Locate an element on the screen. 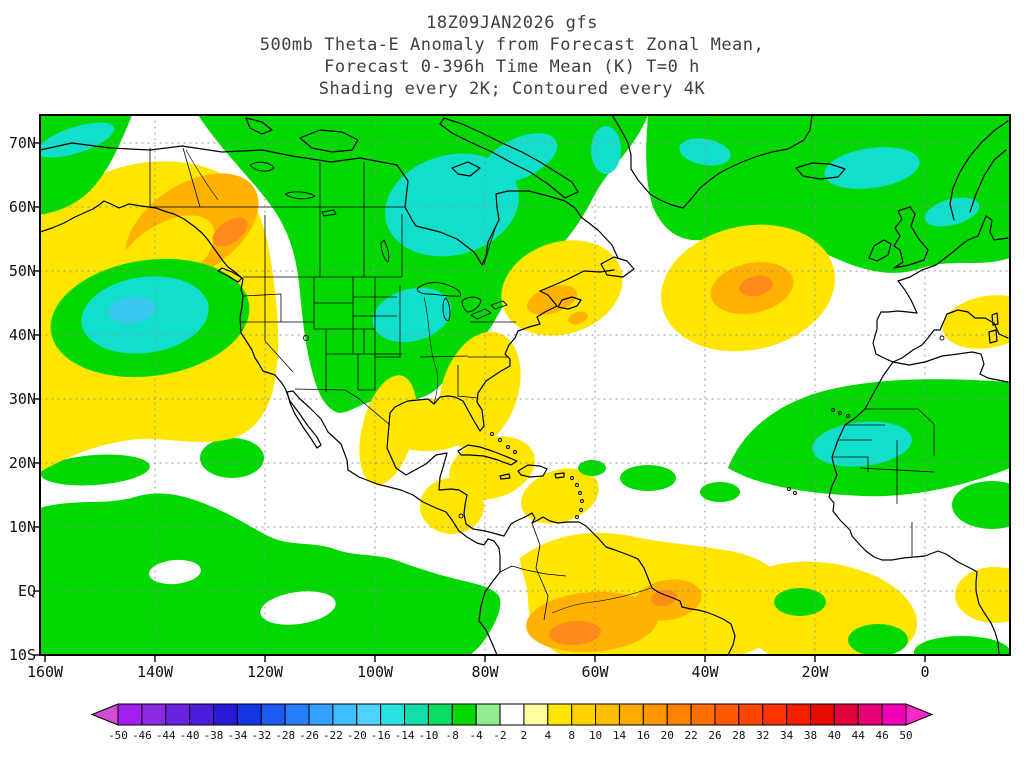 This screenshot has height=768, width=1024. coast-banks-island is located at coordinates (259, 126).